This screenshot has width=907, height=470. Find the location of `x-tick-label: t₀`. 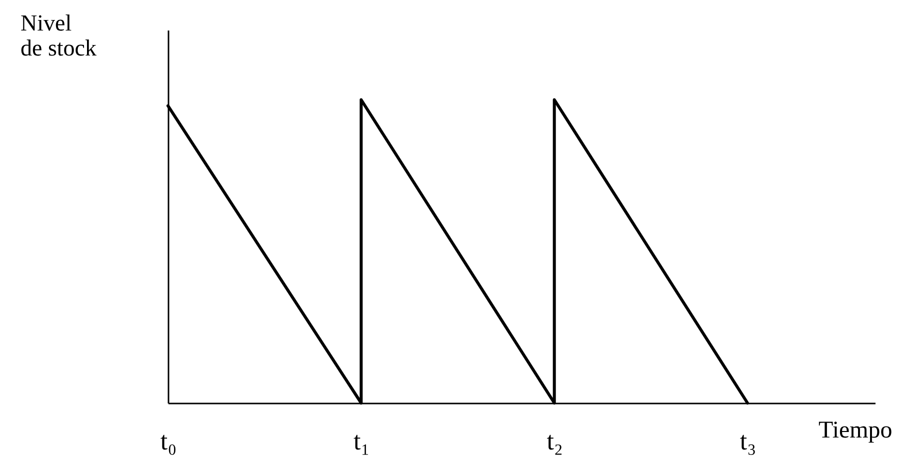

x-tick-label: t₀ is located at coordinates (168, 441).